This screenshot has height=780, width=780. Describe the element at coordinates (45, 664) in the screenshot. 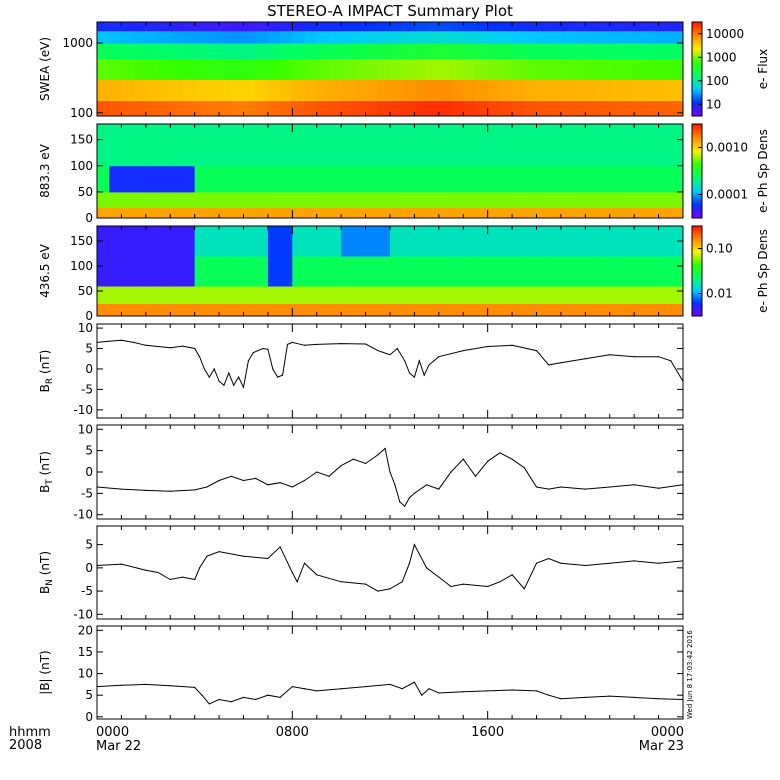

I see `ylabel-unit: (nT)` at that location.